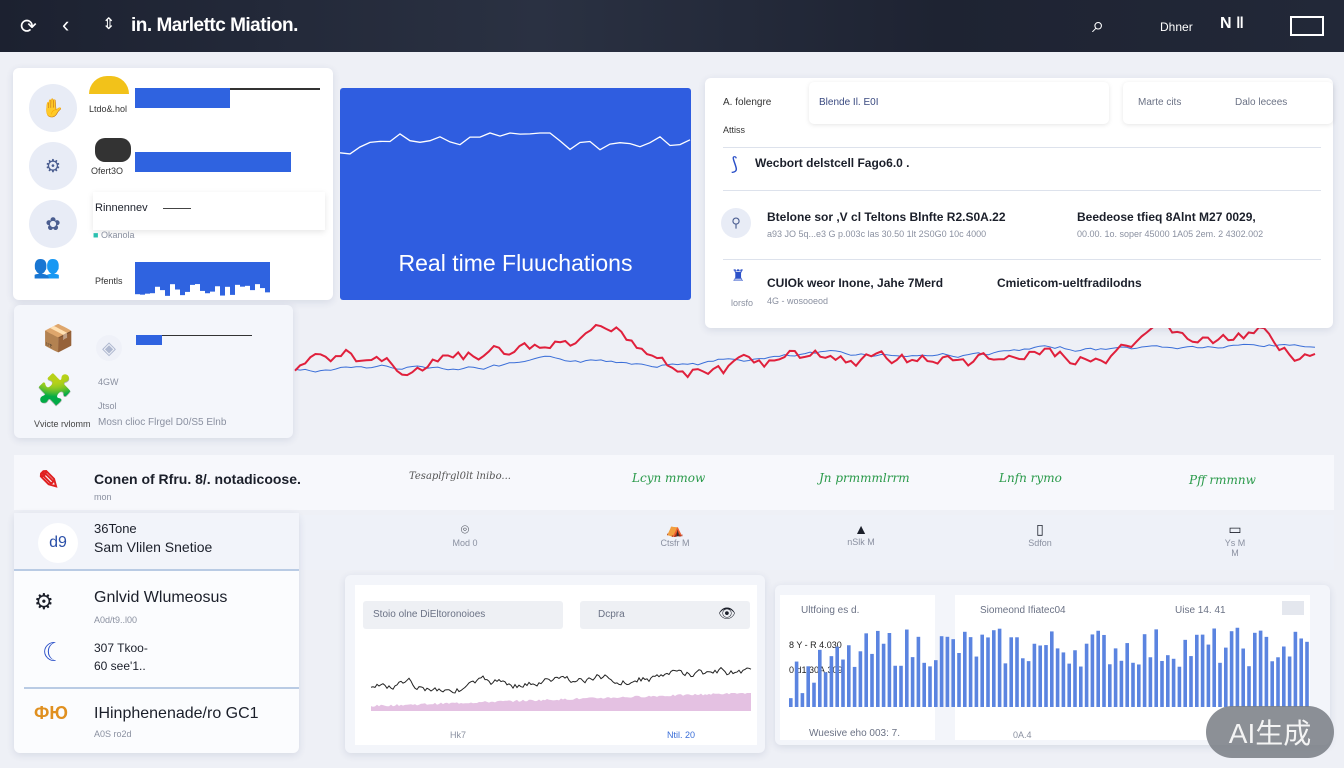 Image resolution: width=1344 pixels, height=768 pixels. Describe the element at coordinates (959, 103) in the screenshot. I see `search-input: Blende Il. E0I` at that location.